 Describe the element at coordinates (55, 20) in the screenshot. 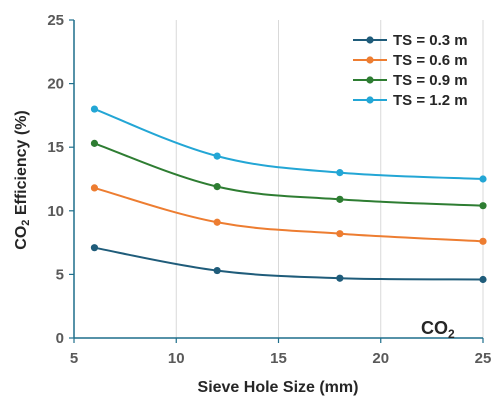

I see `y-tick-label-5: 25` at that location.